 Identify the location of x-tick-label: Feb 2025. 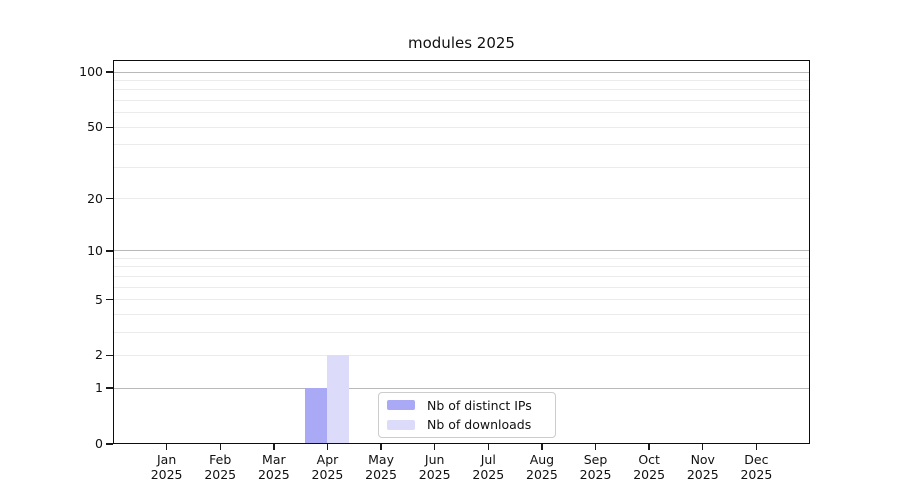
(220, 467).